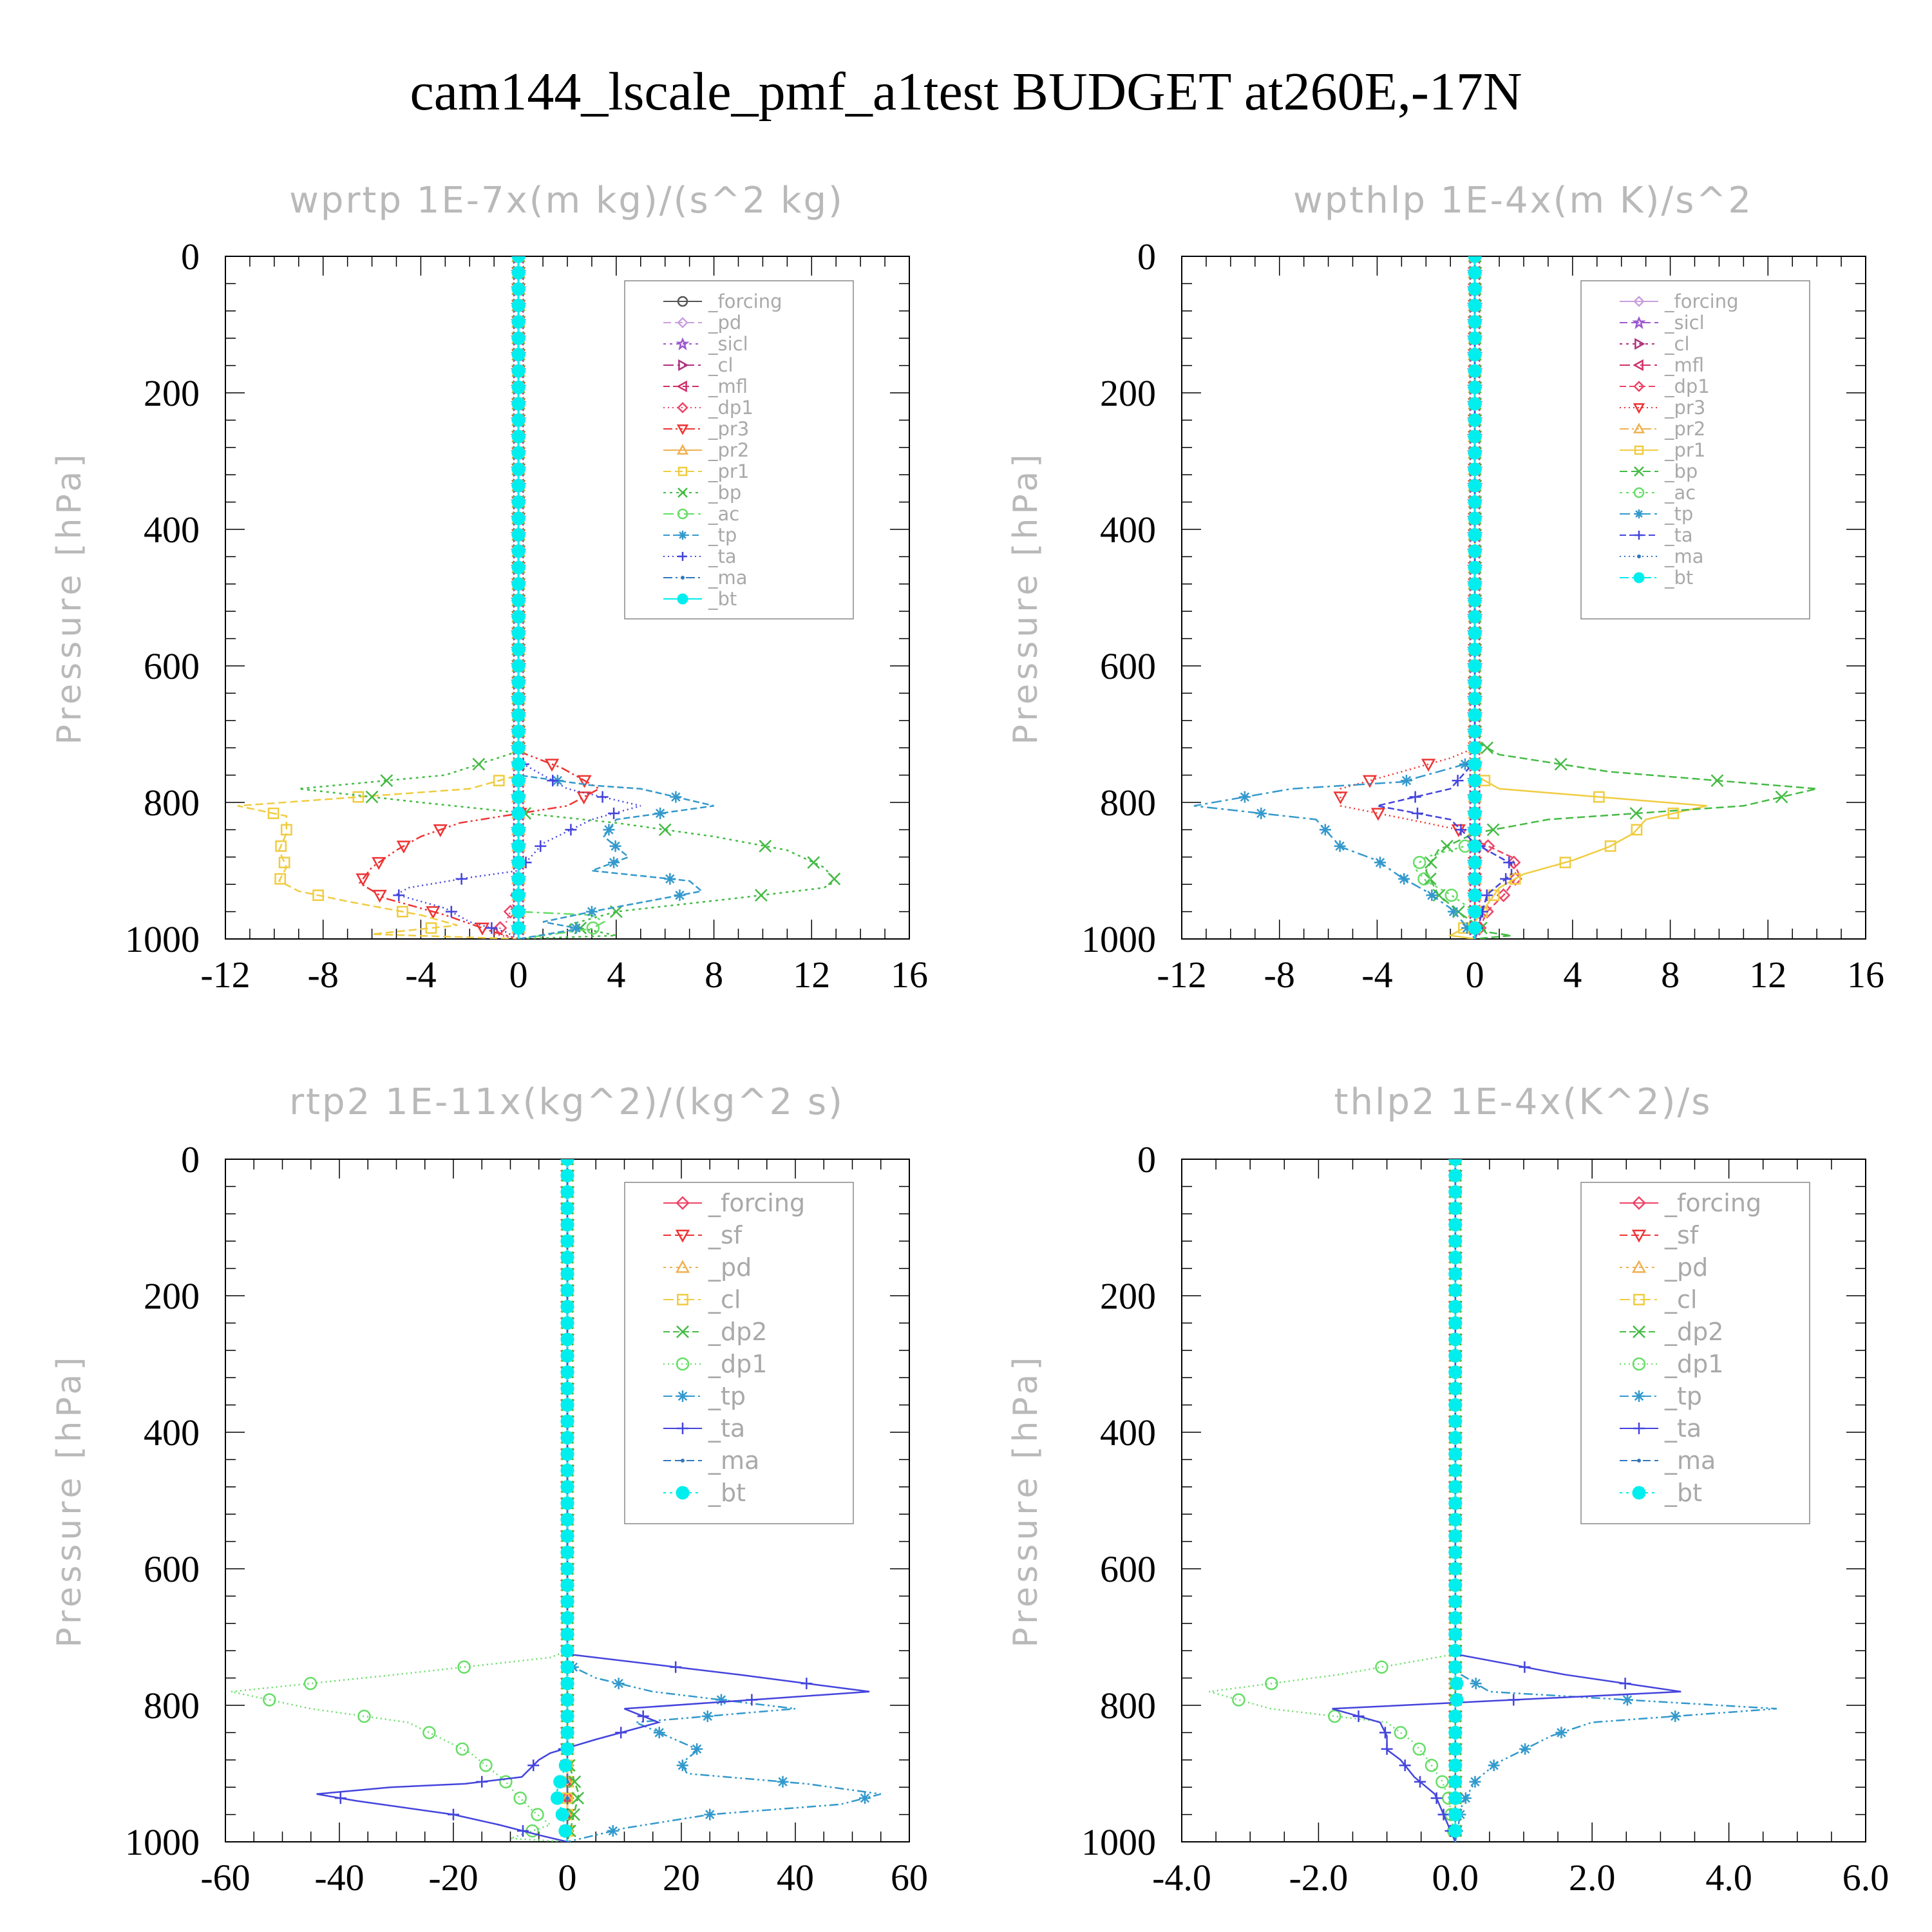  I want to click on legend-label: _sf, so click(1682, 1235).